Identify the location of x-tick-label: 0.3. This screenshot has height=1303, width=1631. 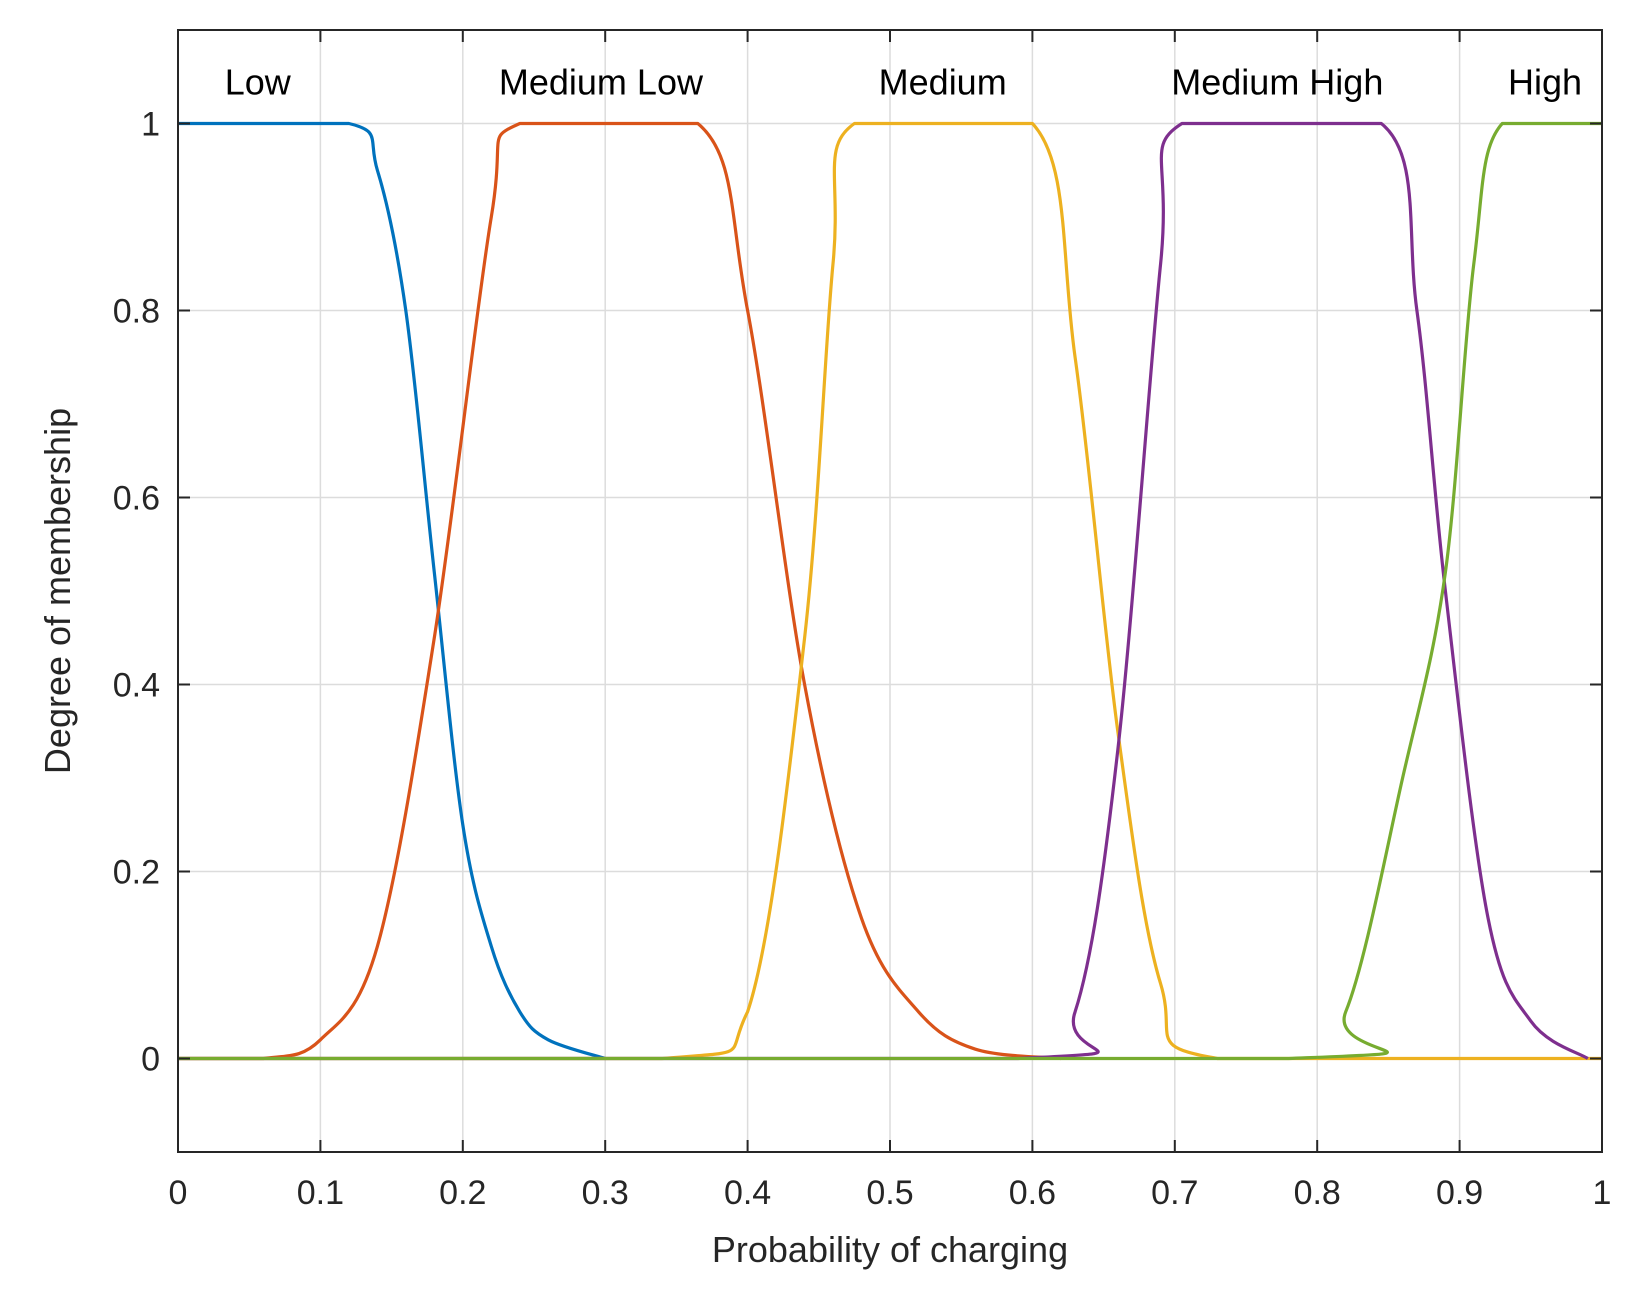
(605, 1193).